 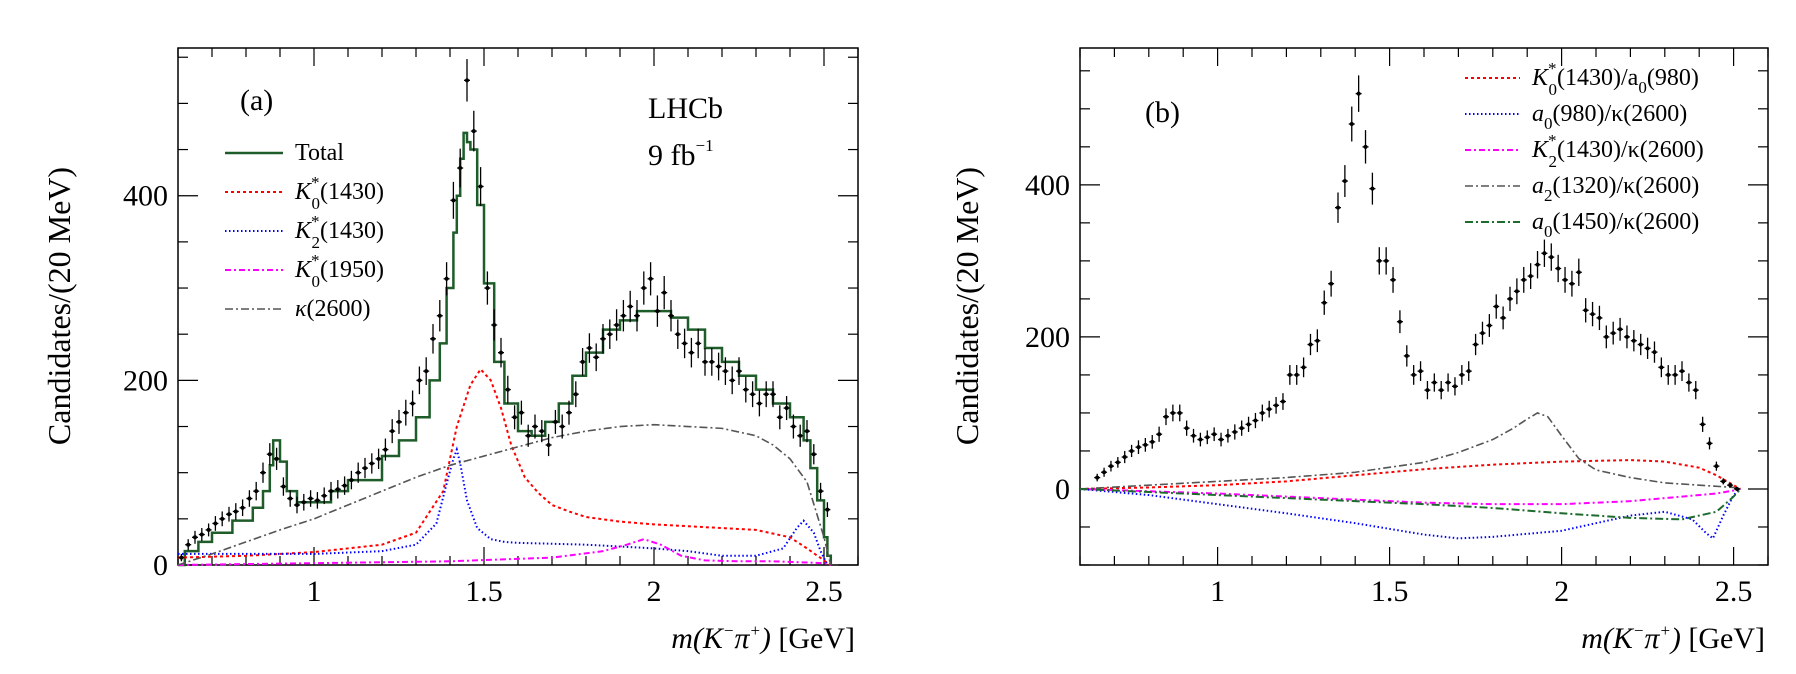 I want to click on legend-label: a0(980)/κ(2600), so click(x=1609, y=117).